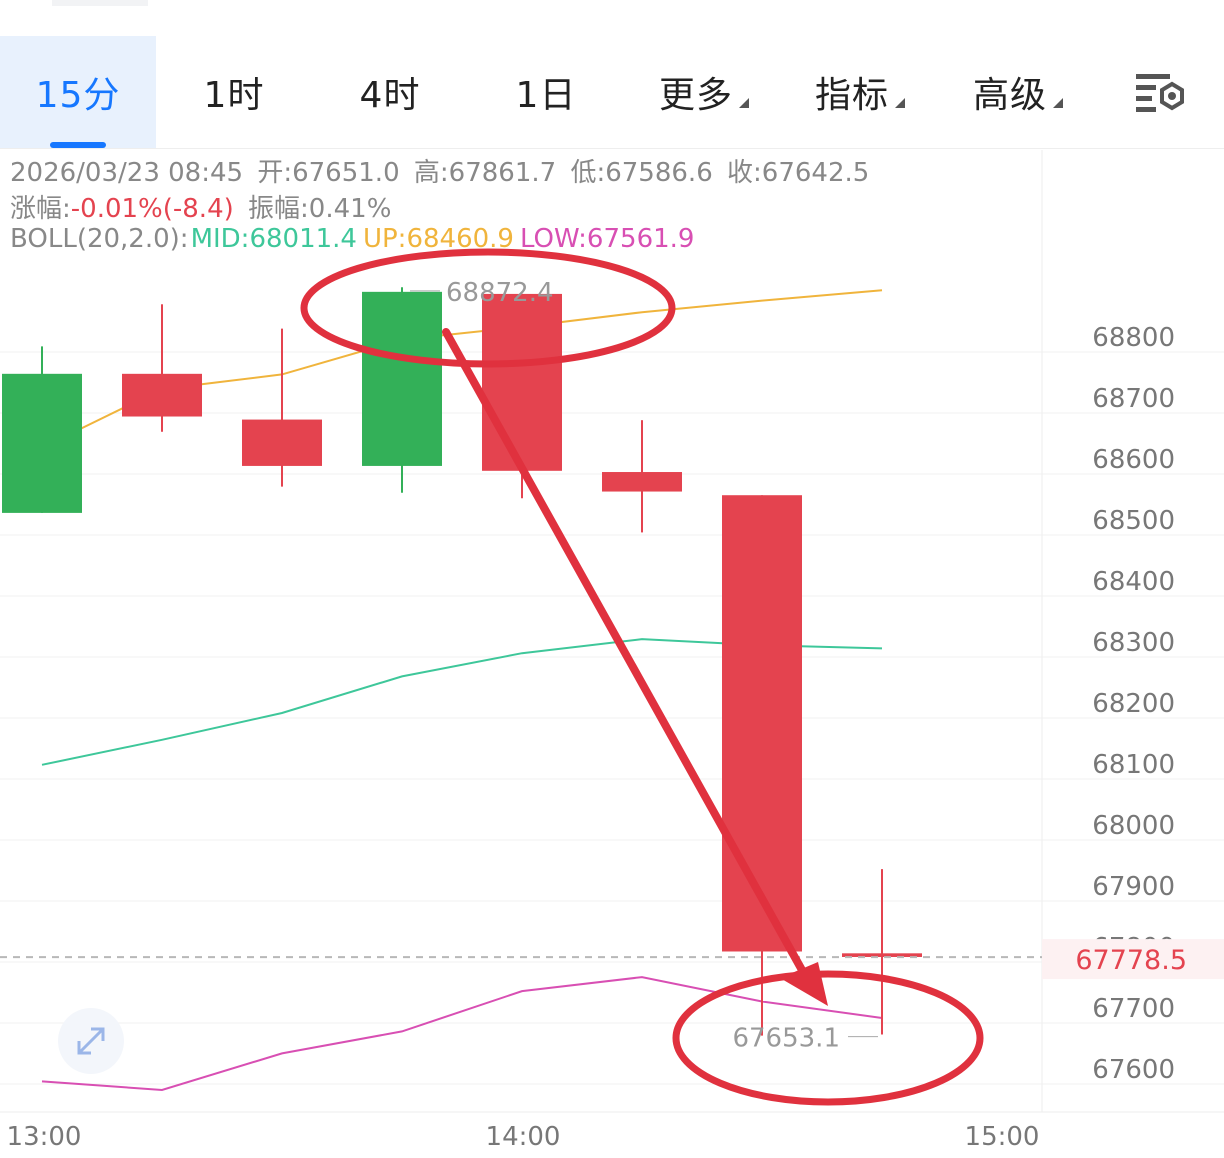 The height and width of the screenshot is (1158, 1224). I want to click on y-tick-label: 67600, so click(1133, 1070).